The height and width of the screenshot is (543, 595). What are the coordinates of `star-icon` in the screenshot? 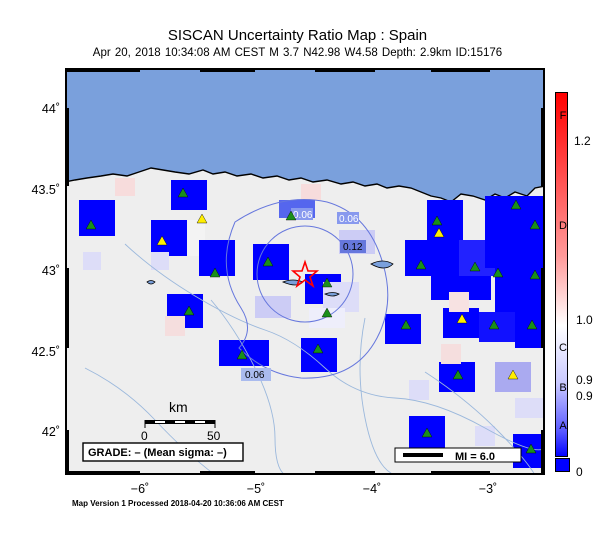 It's located at (305, 274).